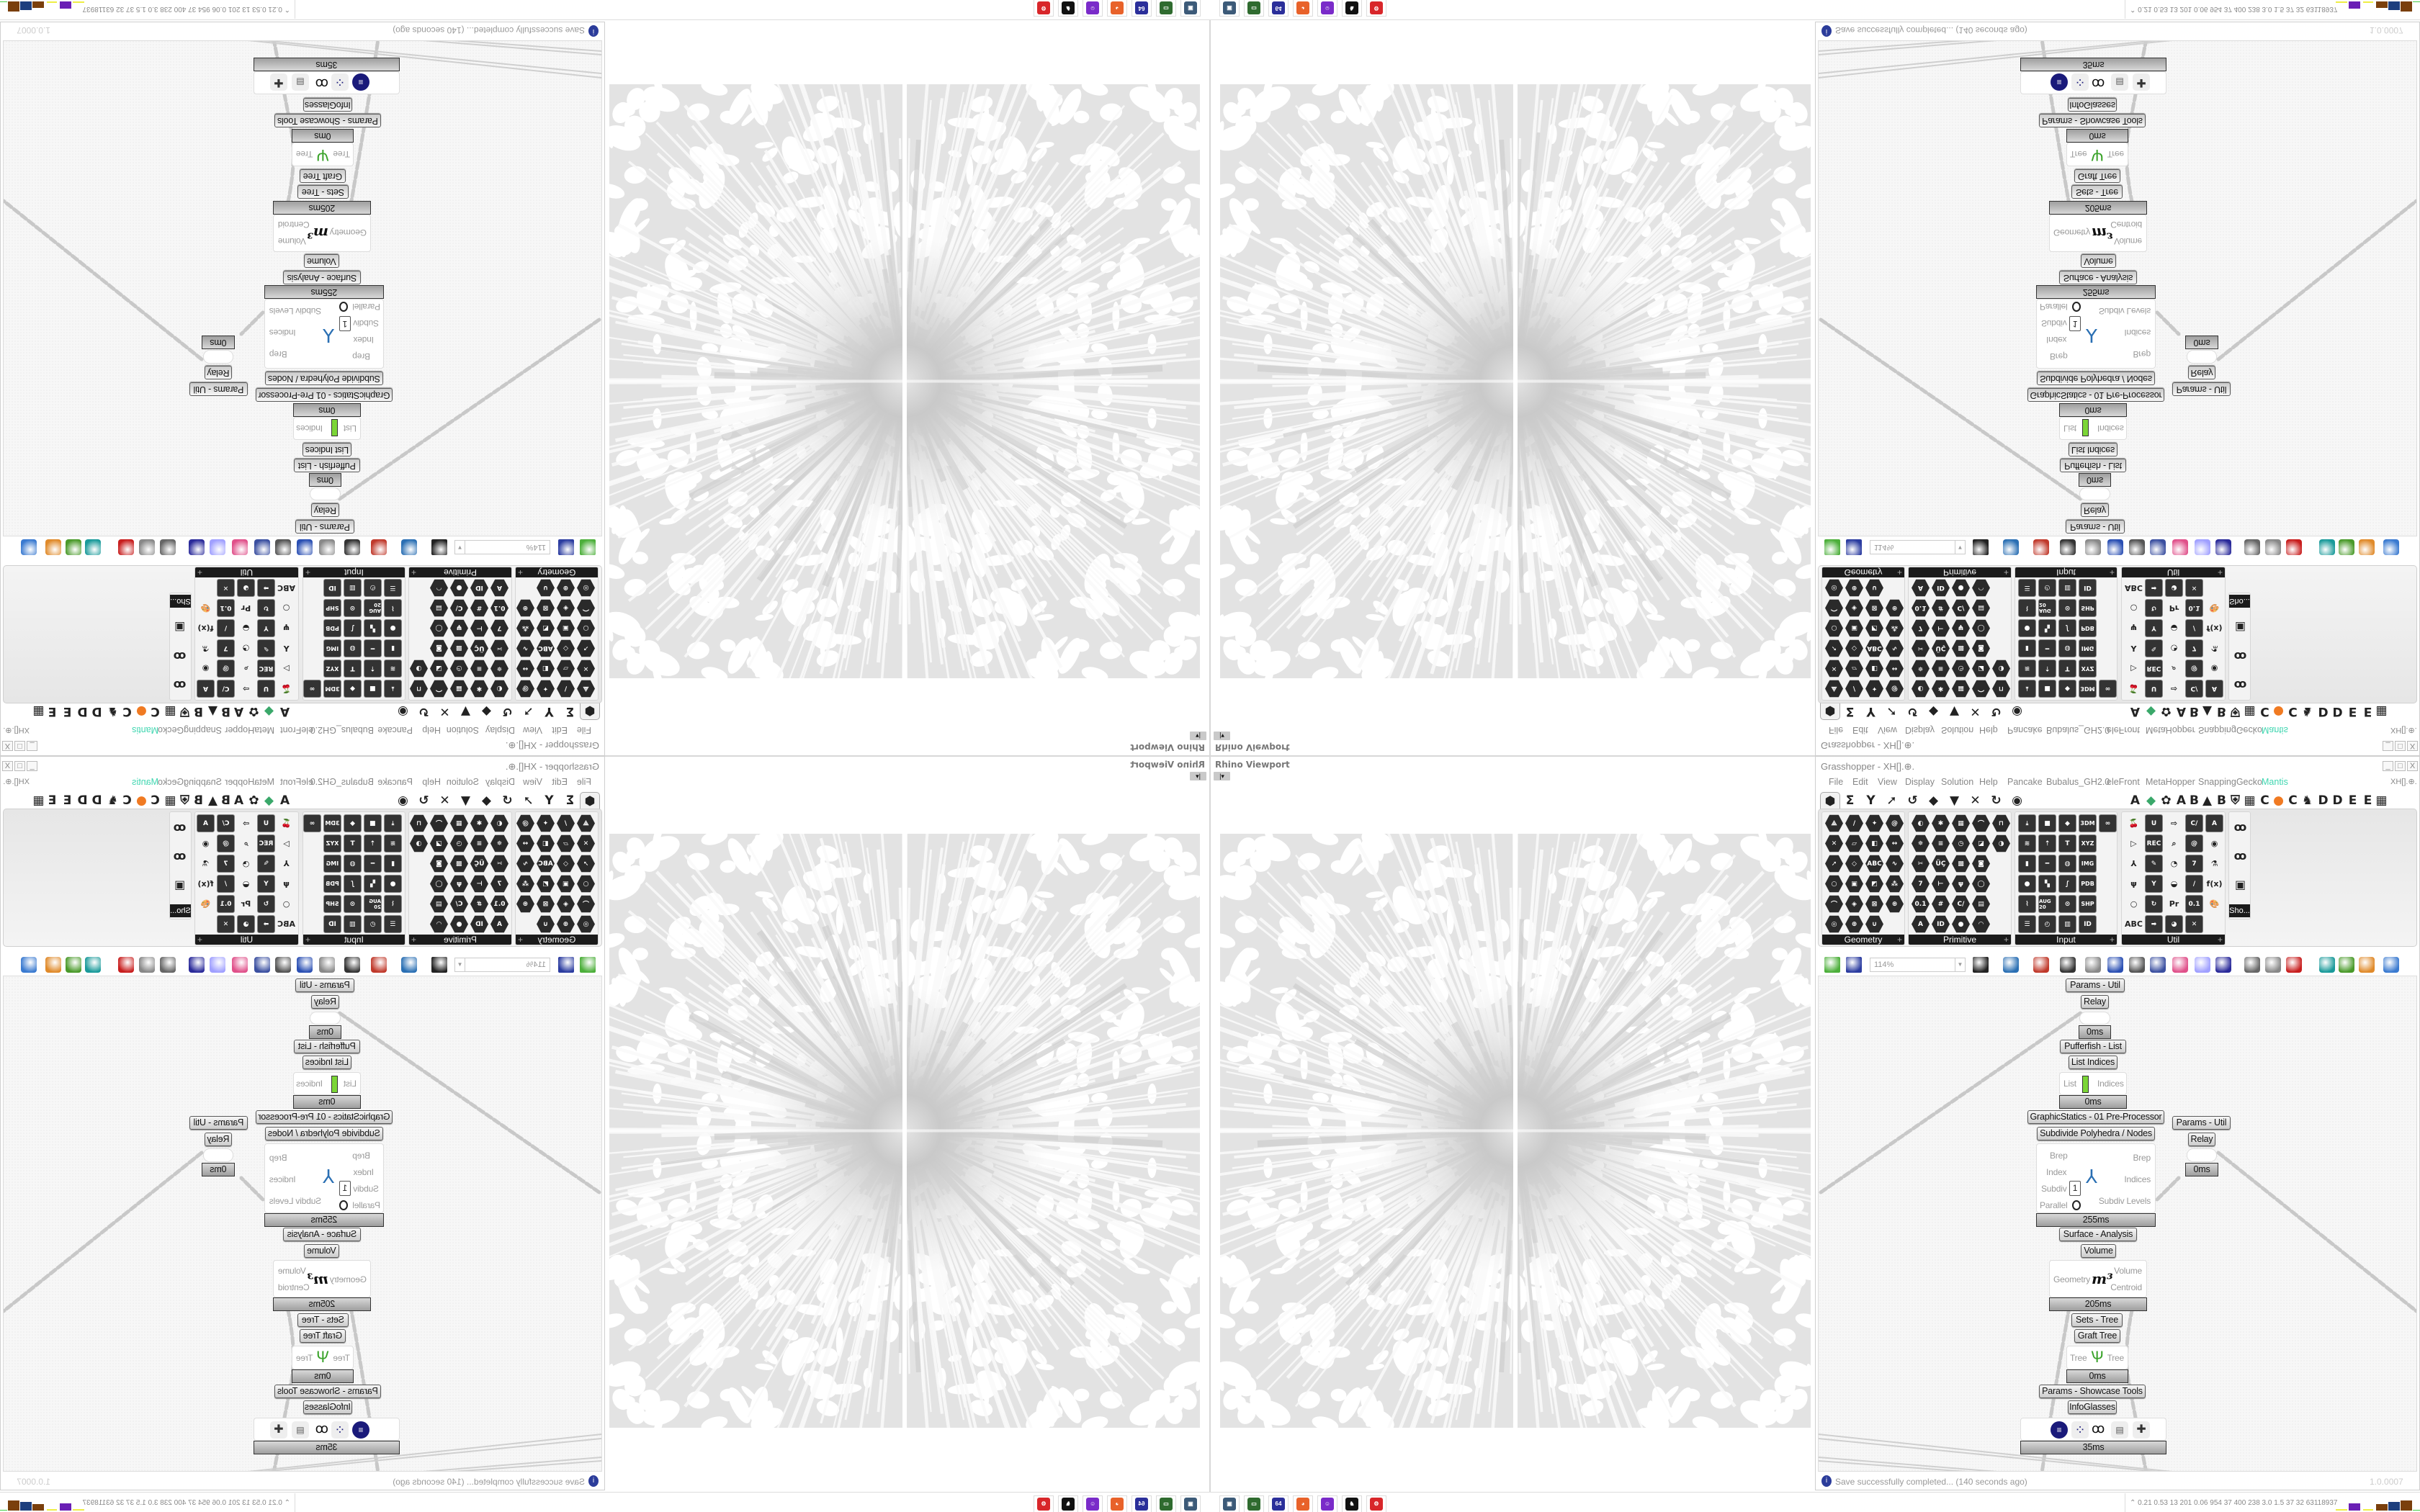 The width and height of the screenshot is (2420, 1512). Describe the element at coordinates (2098, 1251) in the screenshot. I see `volume-label: Volume` at that location.